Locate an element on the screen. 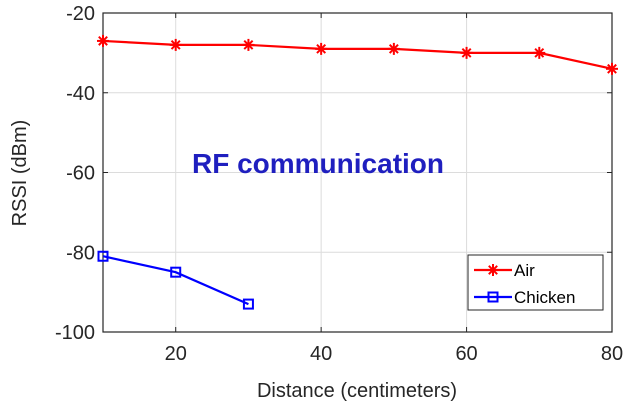  y-tick-label: -40 is located at coordinates (80, 94).